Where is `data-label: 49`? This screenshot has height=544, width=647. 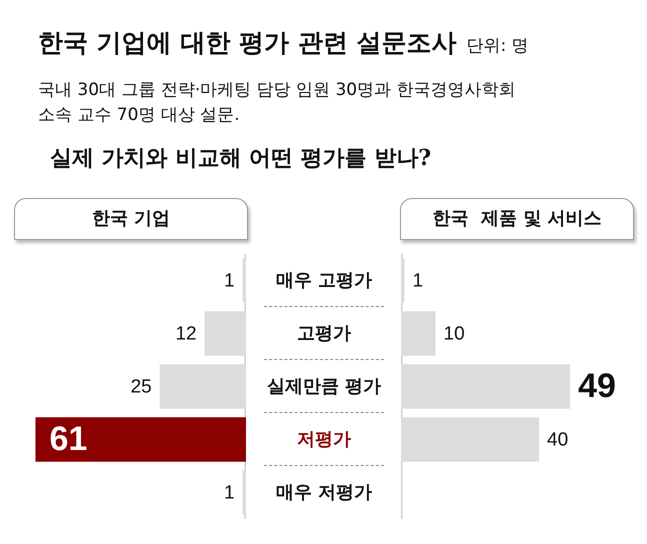
data-label: 49 is located at coordinates (597, 385).